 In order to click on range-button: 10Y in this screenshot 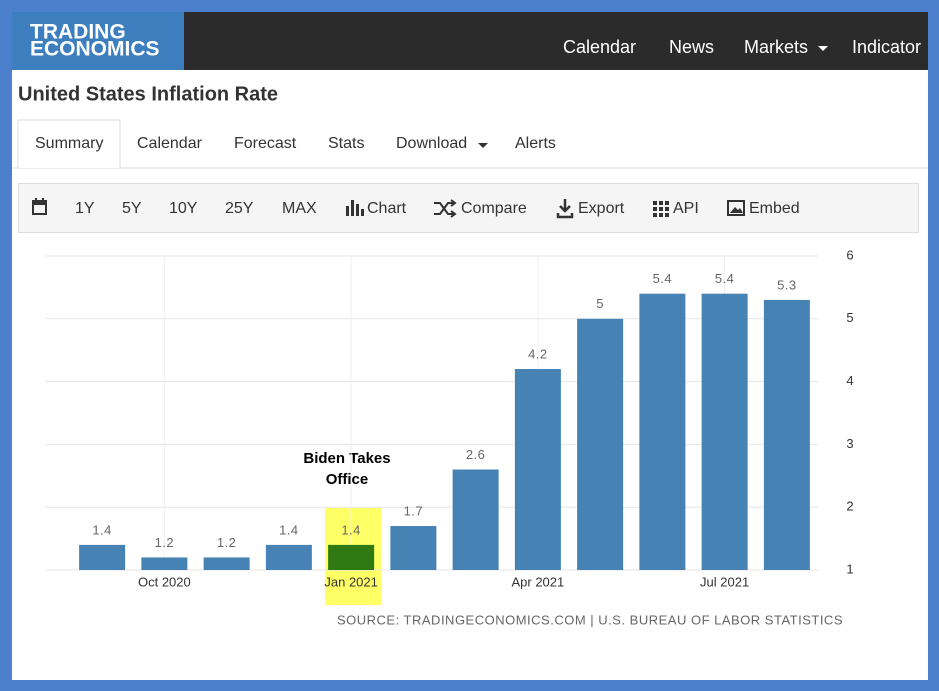, I will do `click(183, 208)`.